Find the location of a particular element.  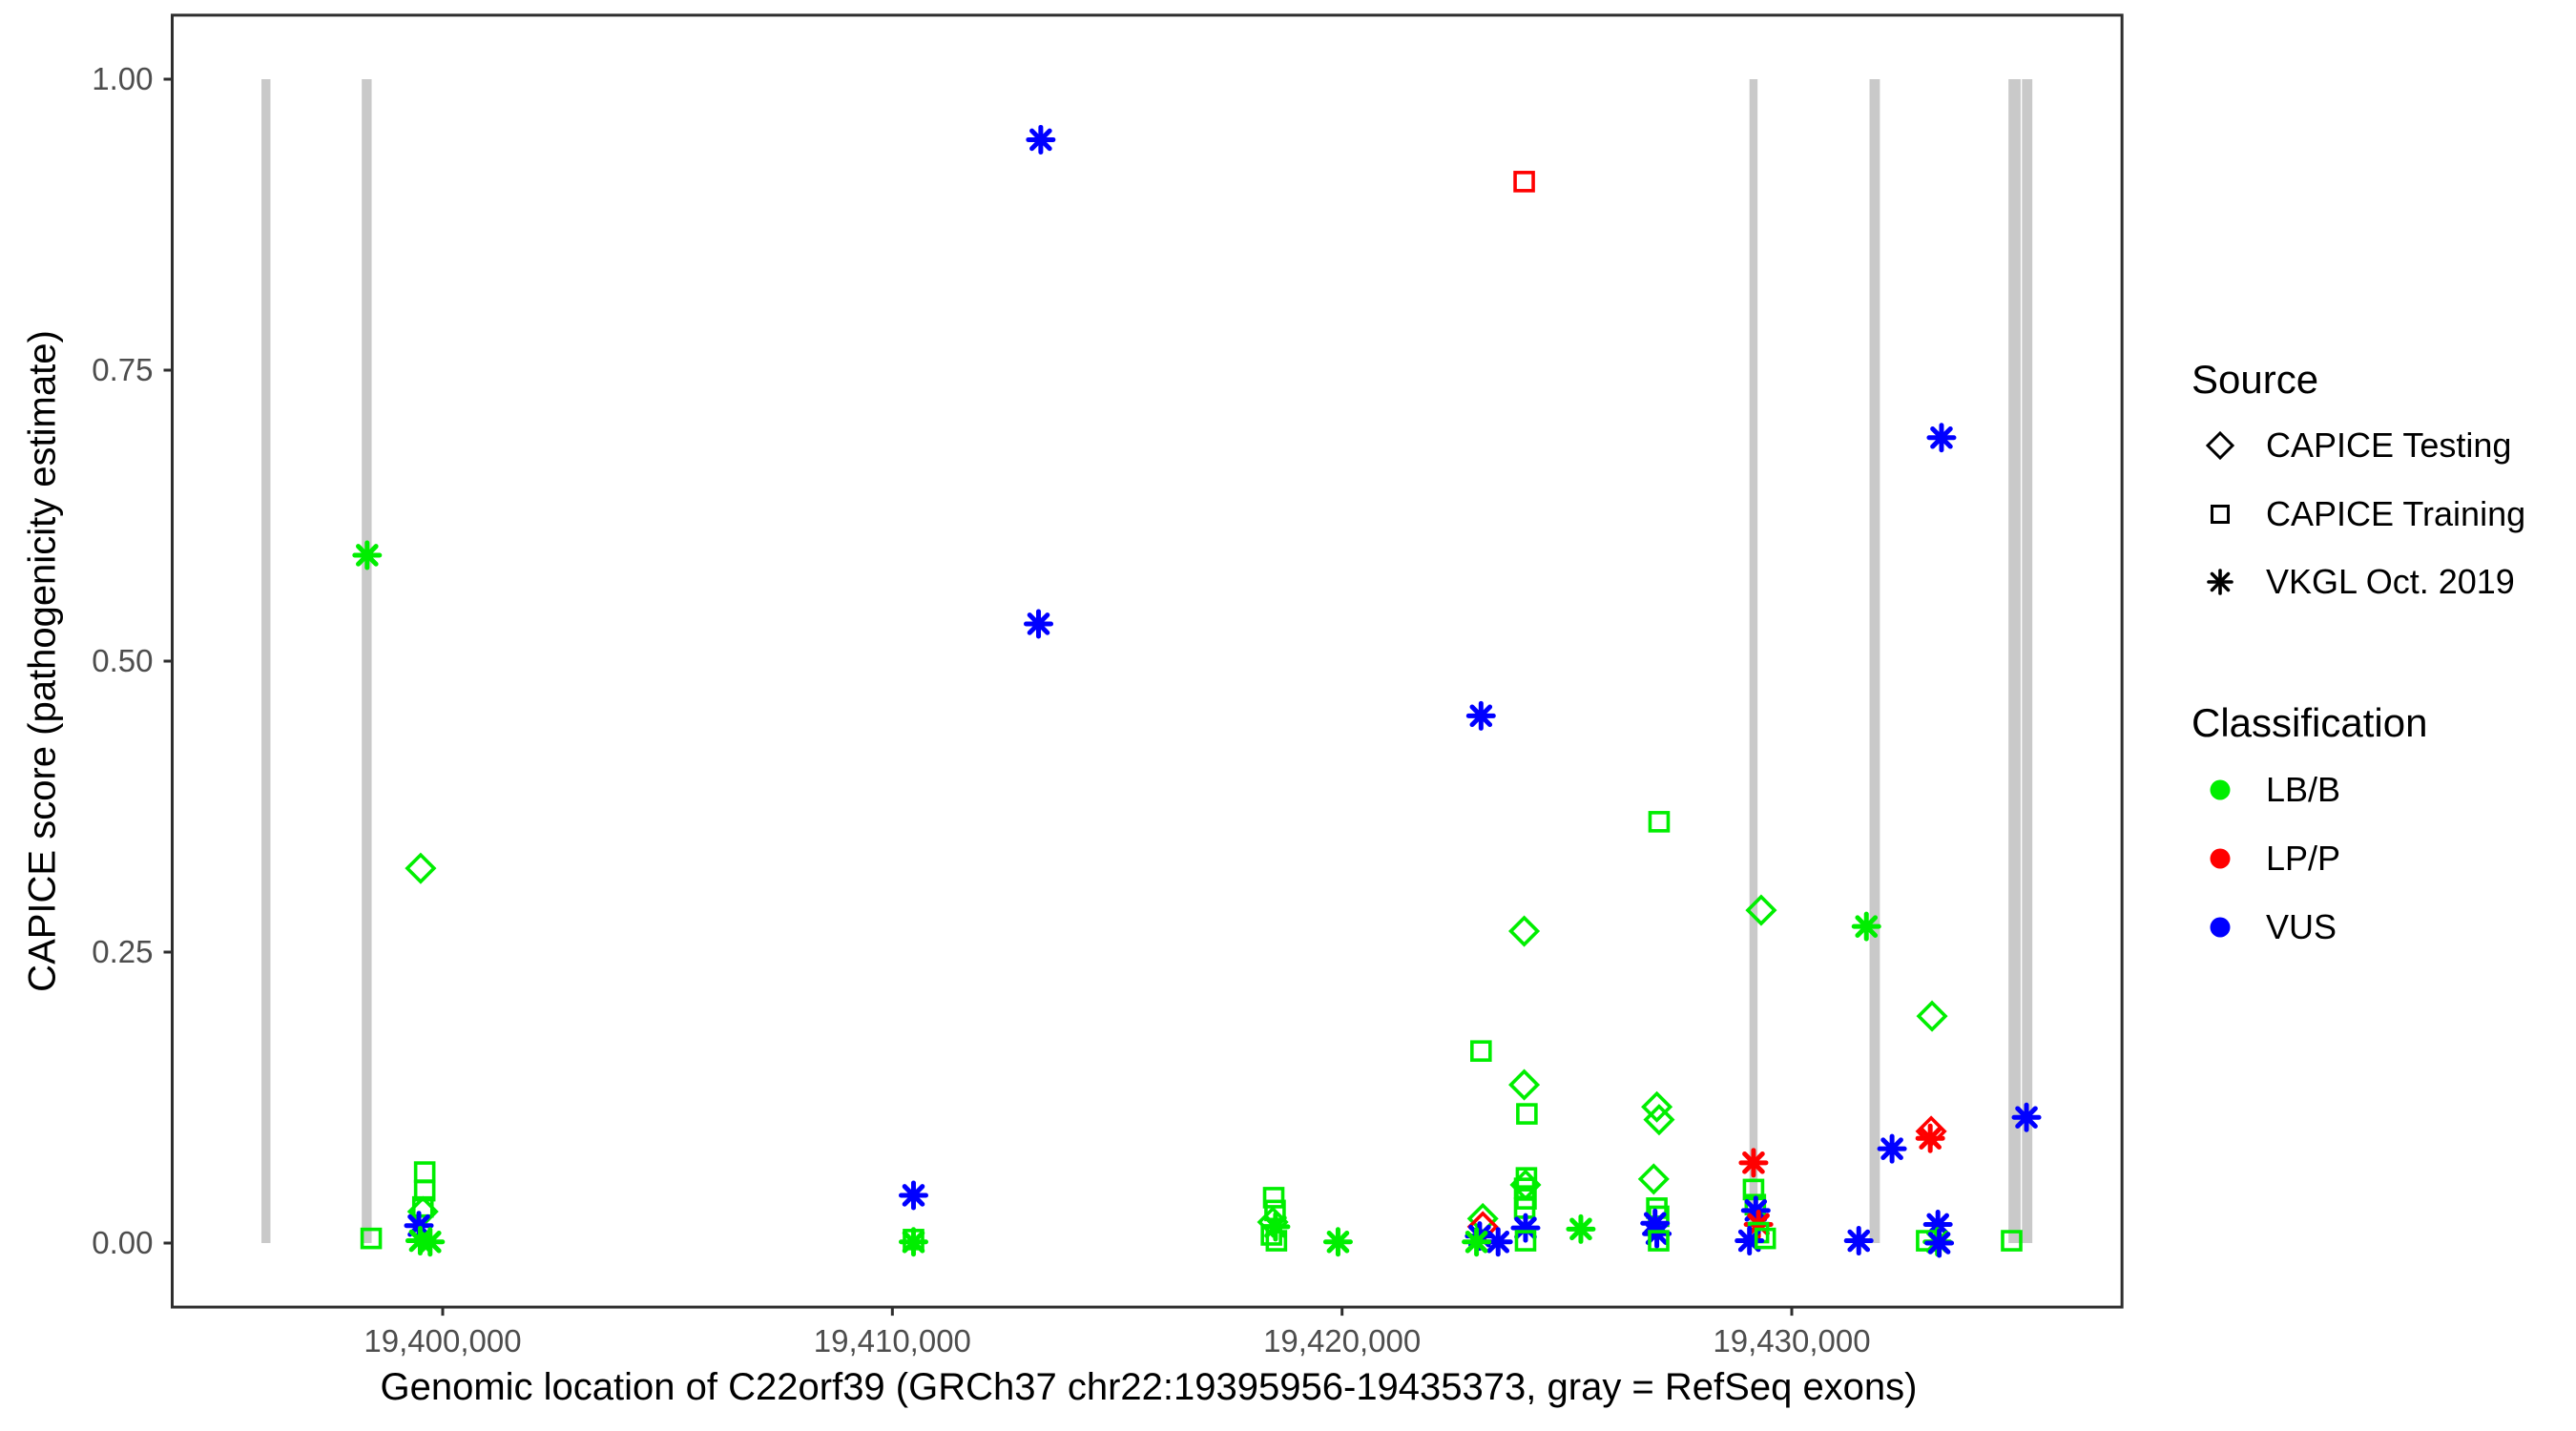

legend-item-vkgl: VKGL Oct. 2019 is located at coordinates (2357, 582).